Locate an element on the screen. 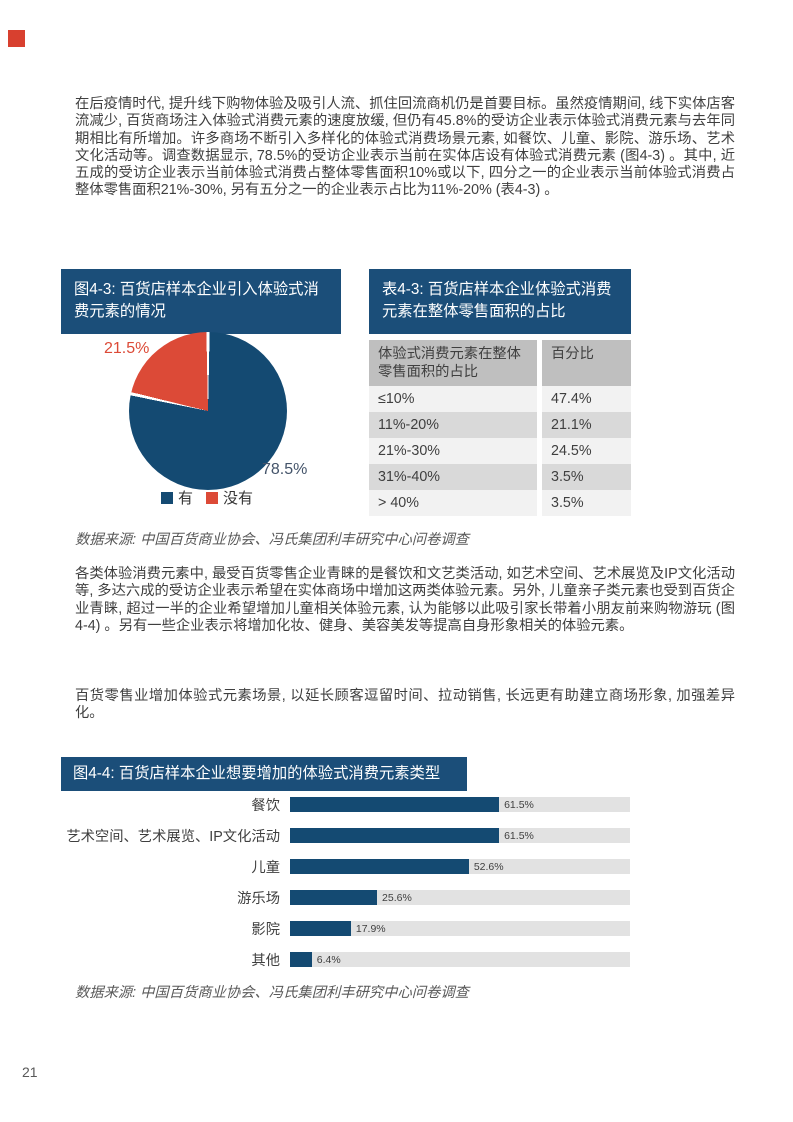 The height and width of the screenshot is (1122, 793). legend-item-no: 没有 is located at coordinates (229, 497).